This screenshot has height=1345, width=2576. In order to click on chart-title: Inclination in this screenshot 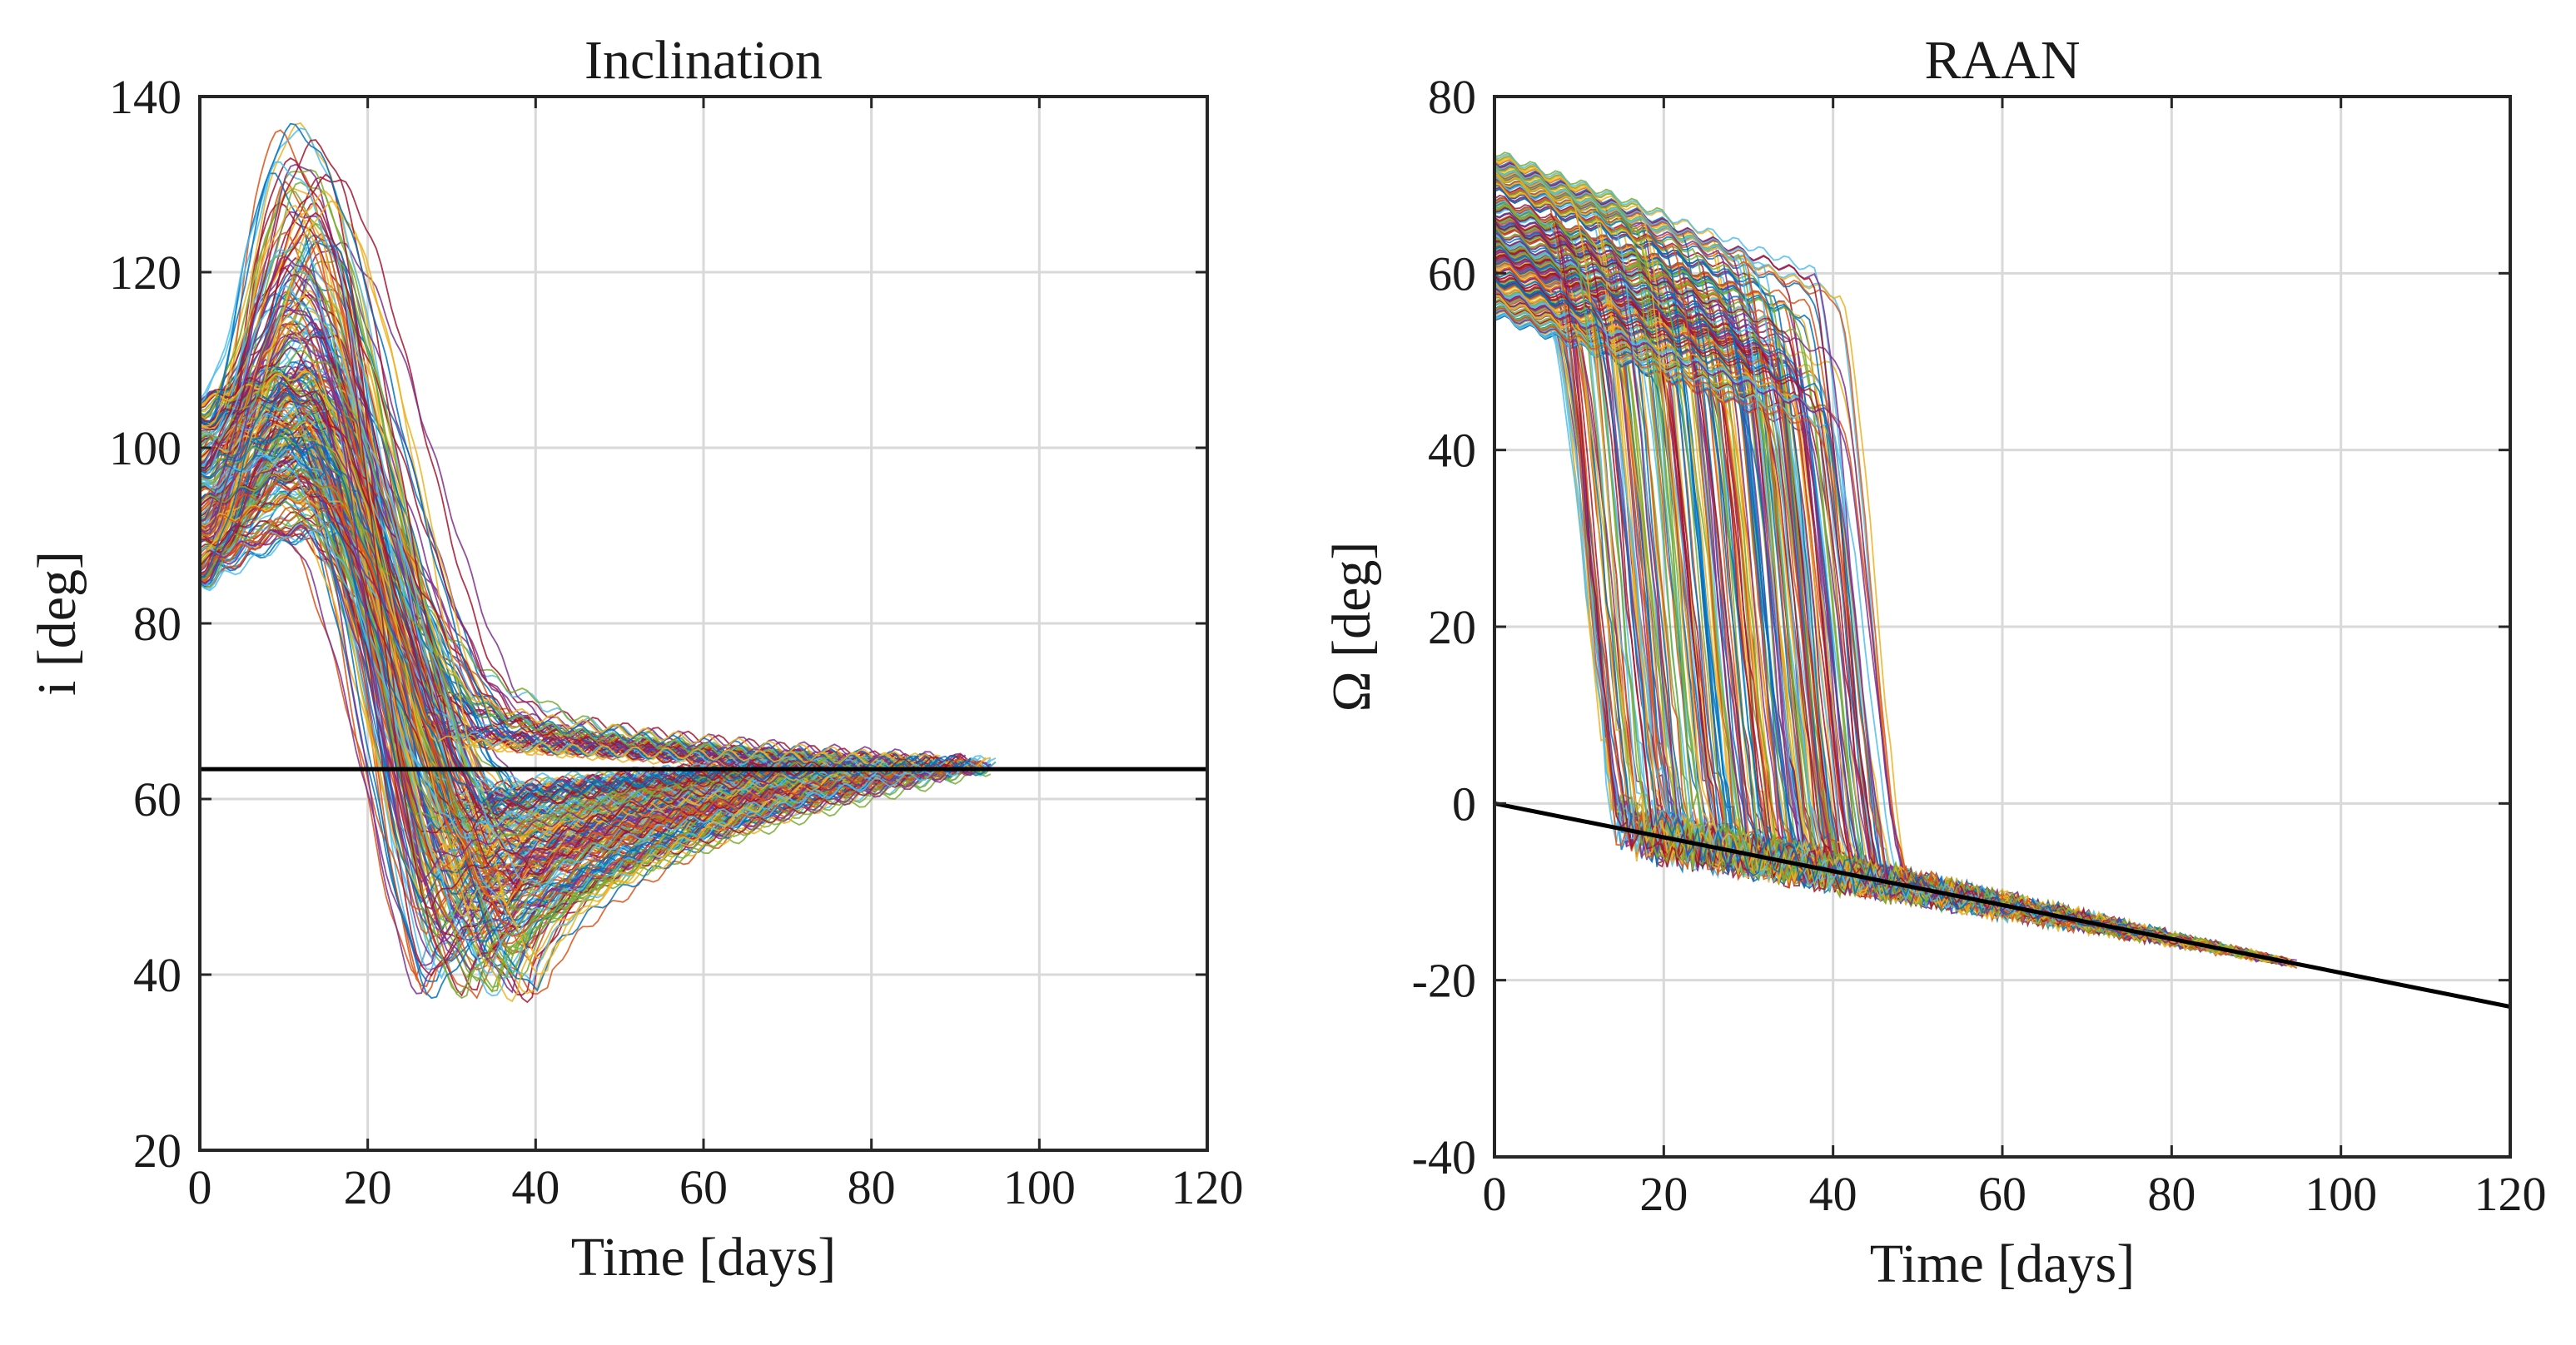, I will do `click(703, 60)`.